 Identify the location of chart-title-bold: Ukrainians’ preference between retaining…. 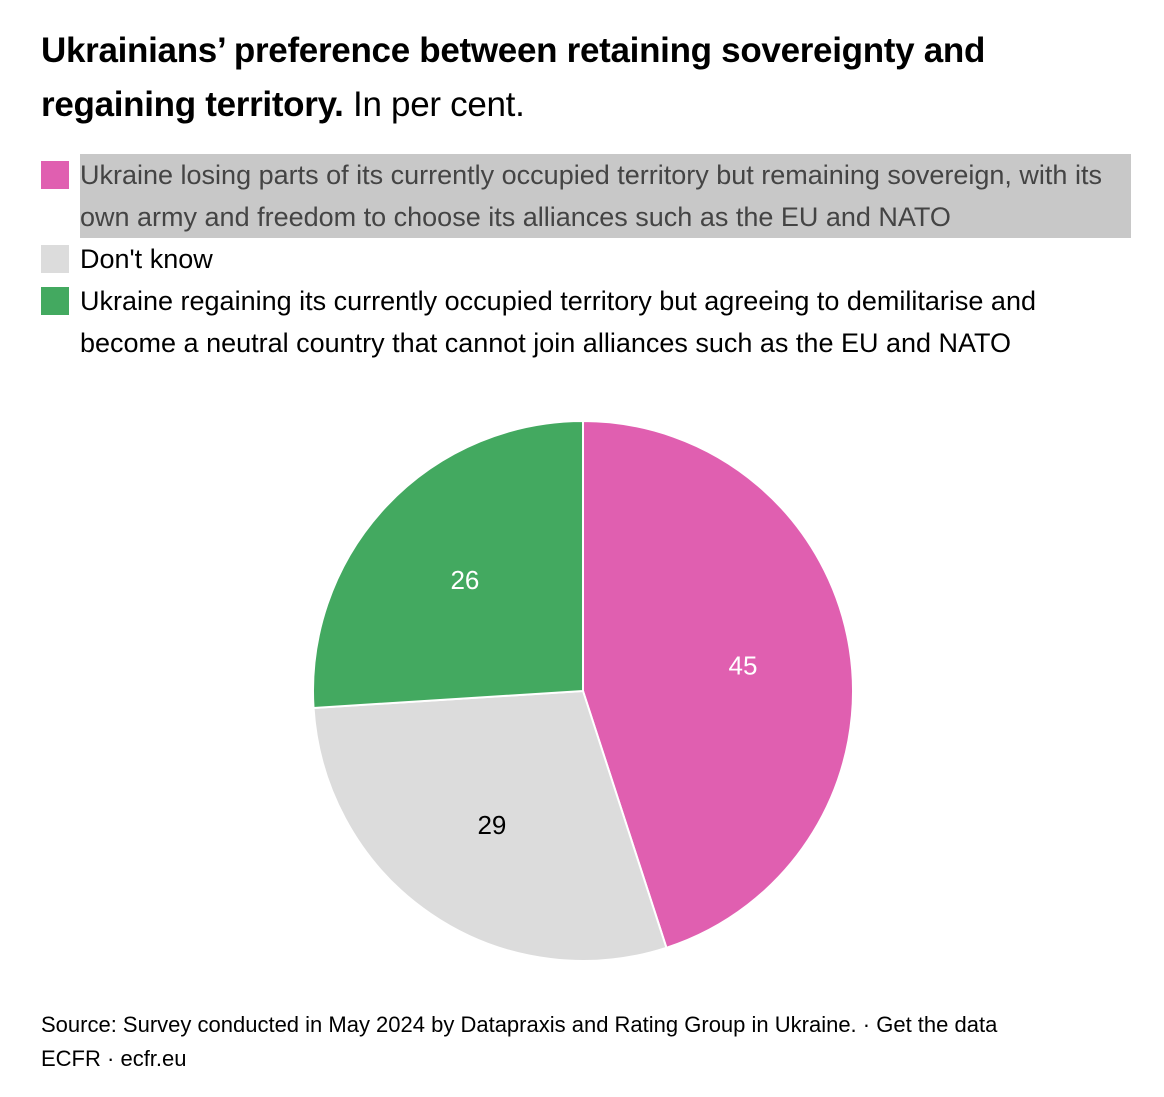
(513, 77).